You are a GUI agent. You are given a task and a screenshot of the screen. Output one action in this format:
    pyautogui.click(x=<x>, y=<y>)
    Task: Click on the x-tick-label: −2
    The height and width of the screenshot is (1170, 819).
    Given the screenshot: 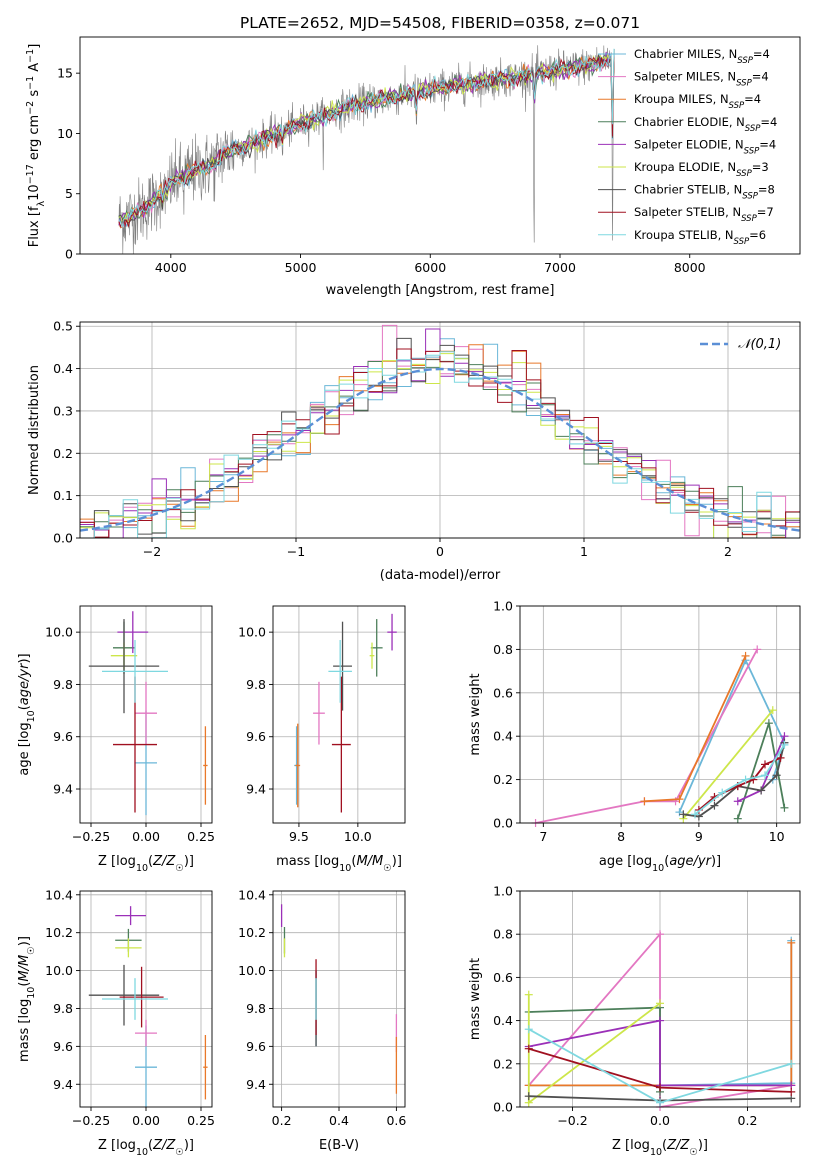 What is the action you would take?
    pyautogui.click(x=152, y=551)
    